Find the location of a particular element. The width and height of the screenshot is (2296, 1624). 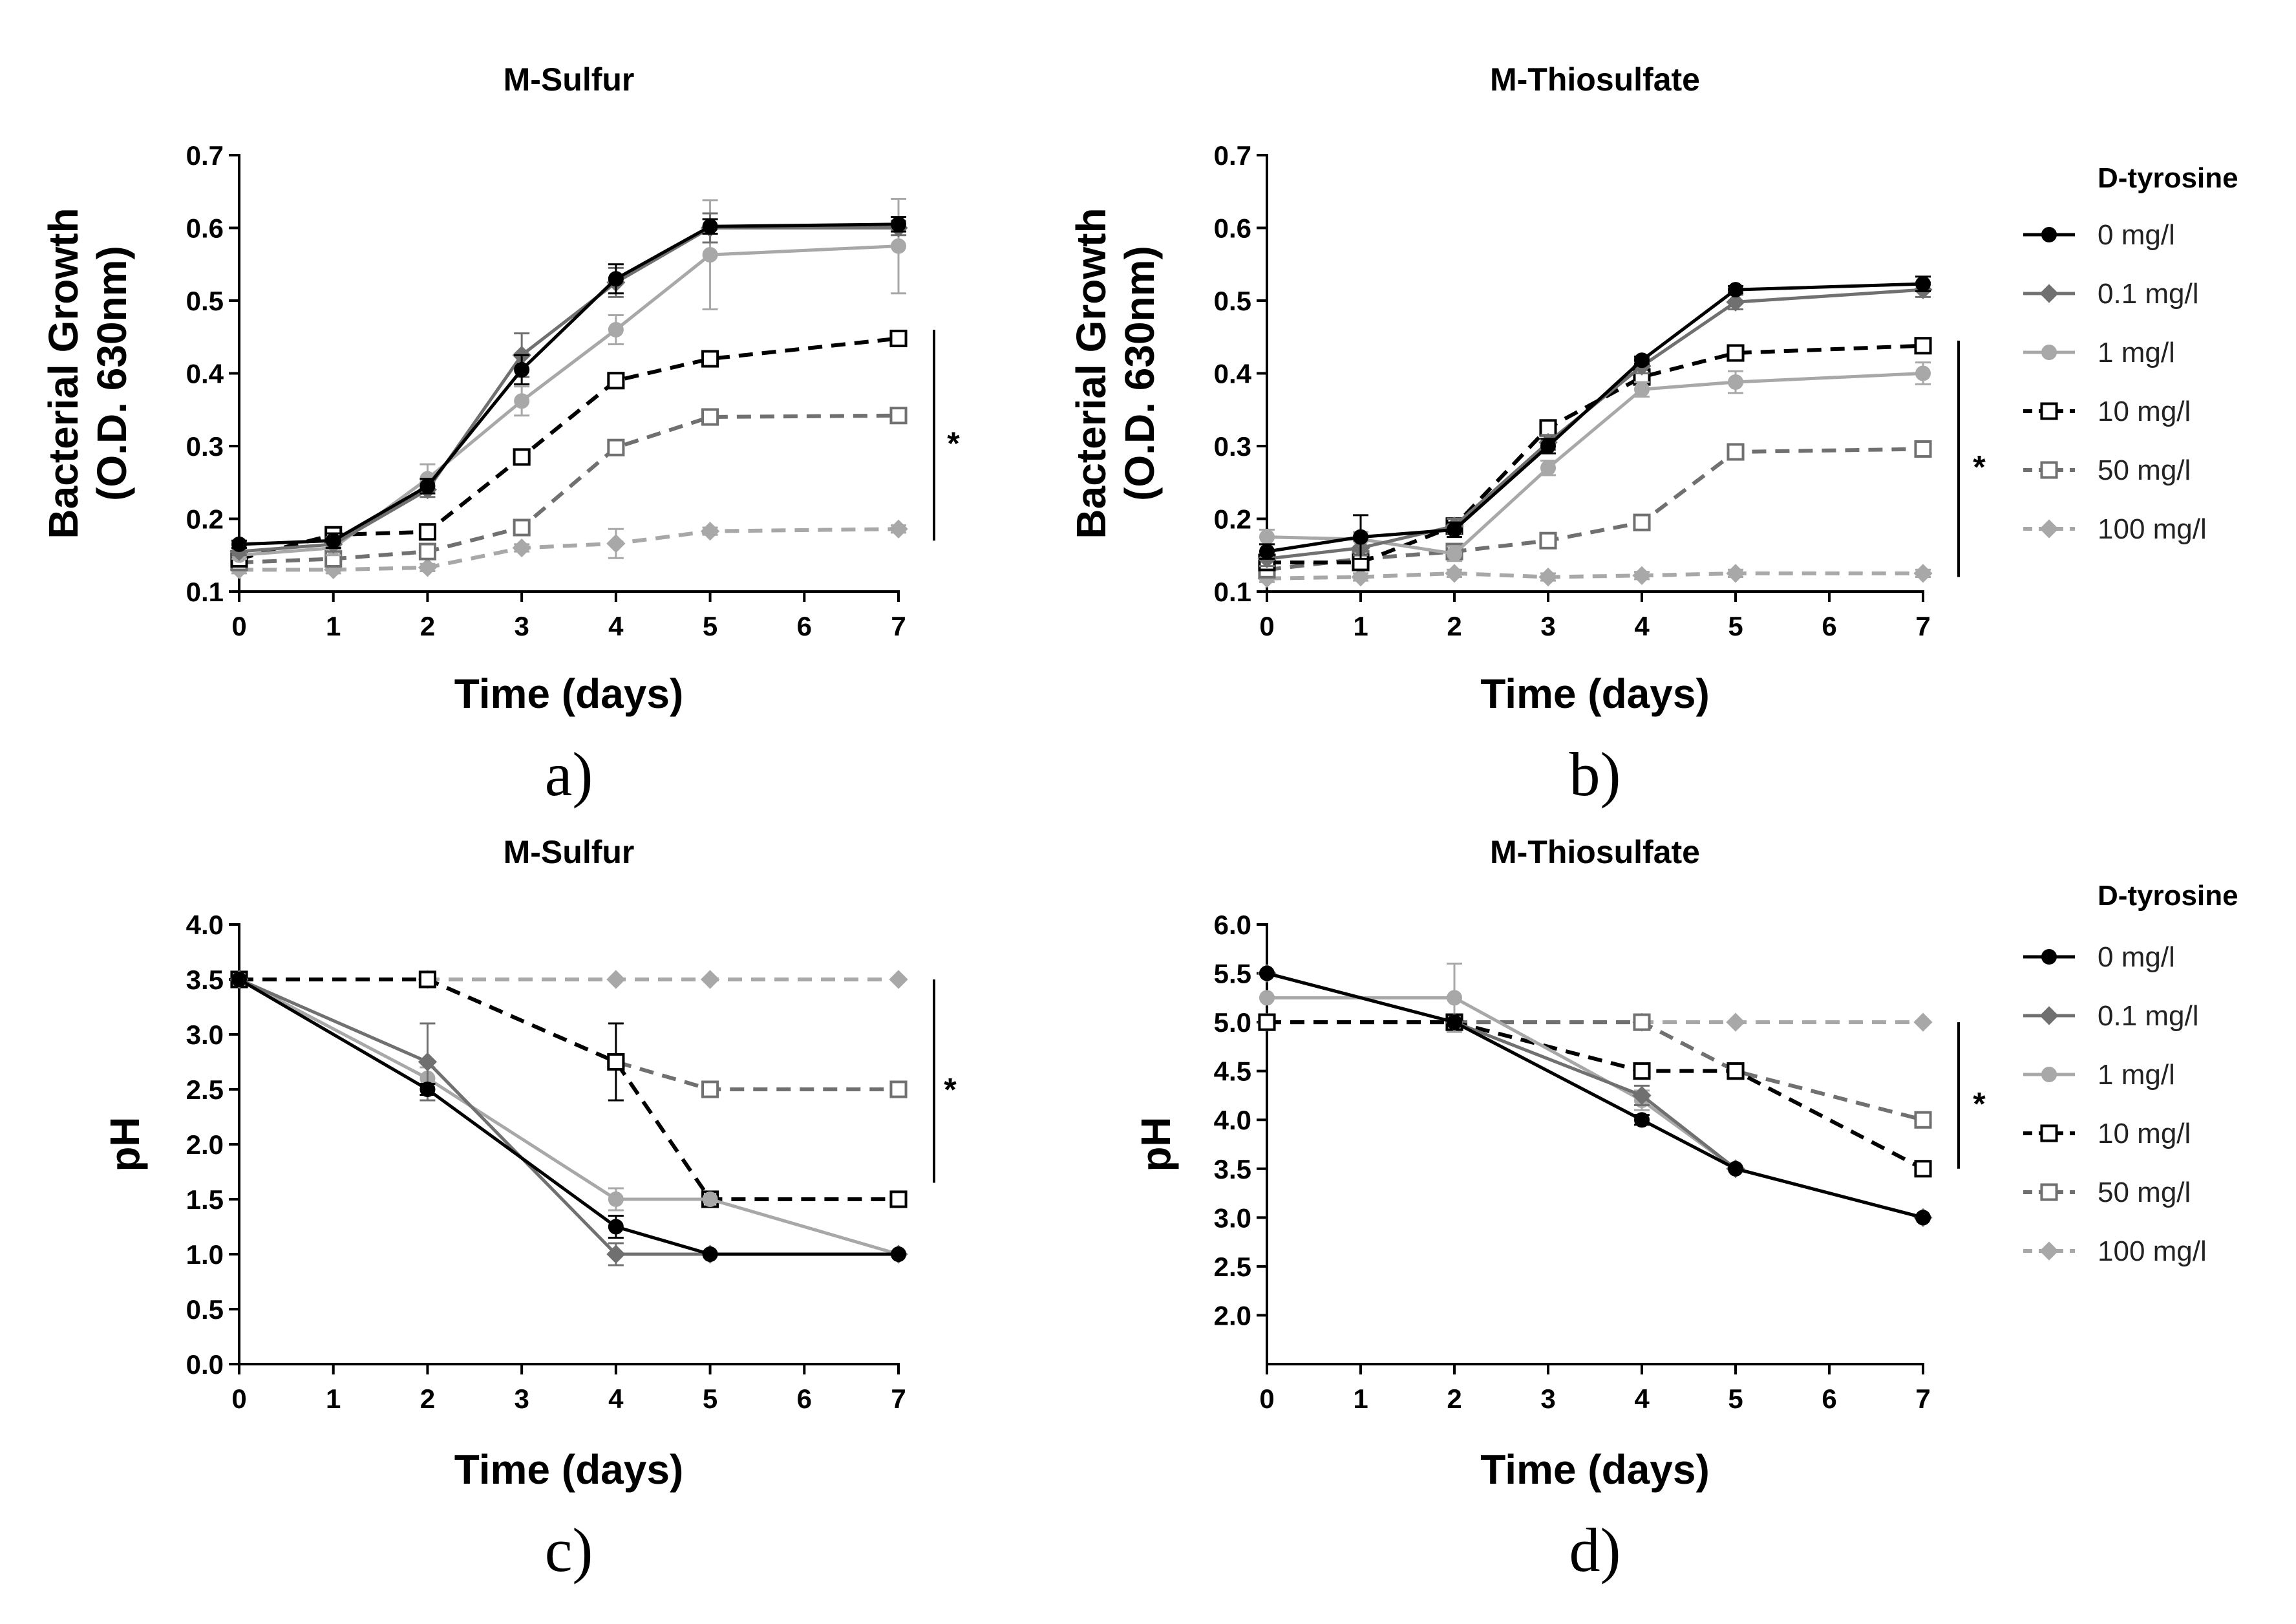

series-100-mg-l is located at coordinates (568, 980).